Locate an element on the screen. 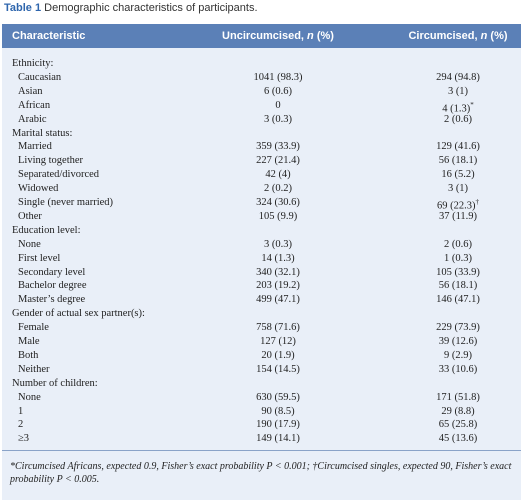 The width and height of the screenshot is (523, 502). cell: 359 (33.9) is located at coordinates (278, 147).